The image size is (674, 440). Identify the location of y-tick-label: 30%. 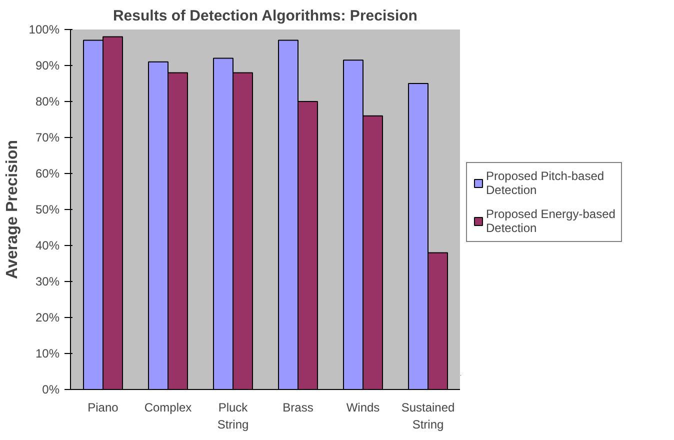
(47, 281).